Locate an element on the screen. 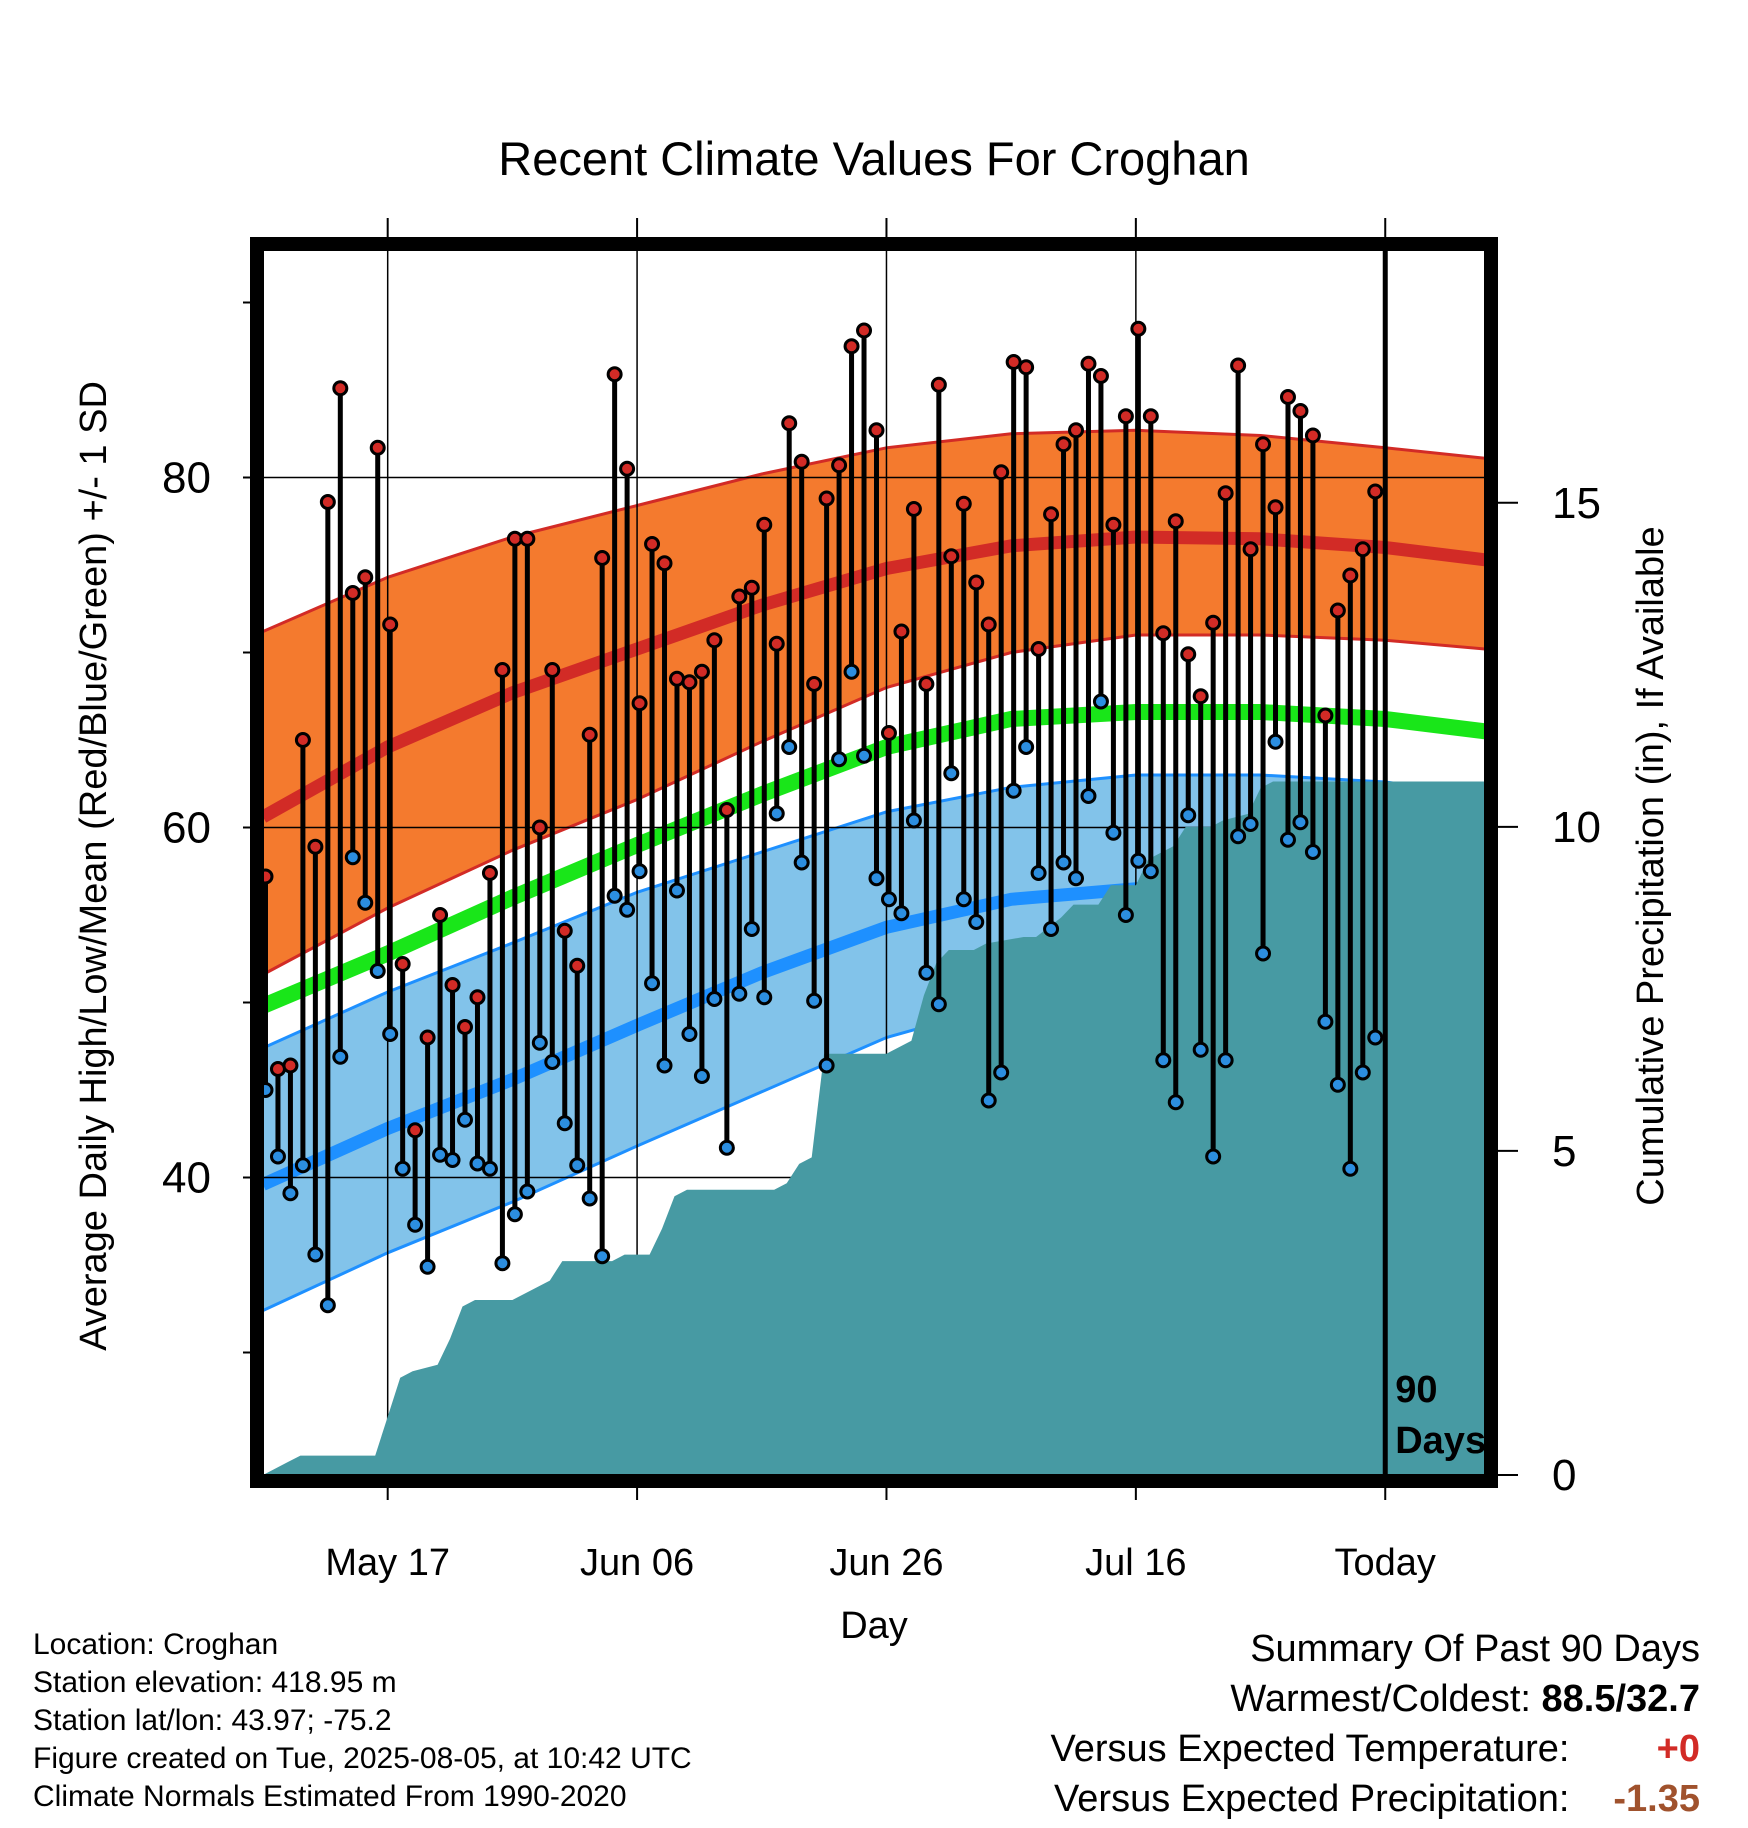  x-tick-label: Jun 06 is located at coordinates (637, 1563).